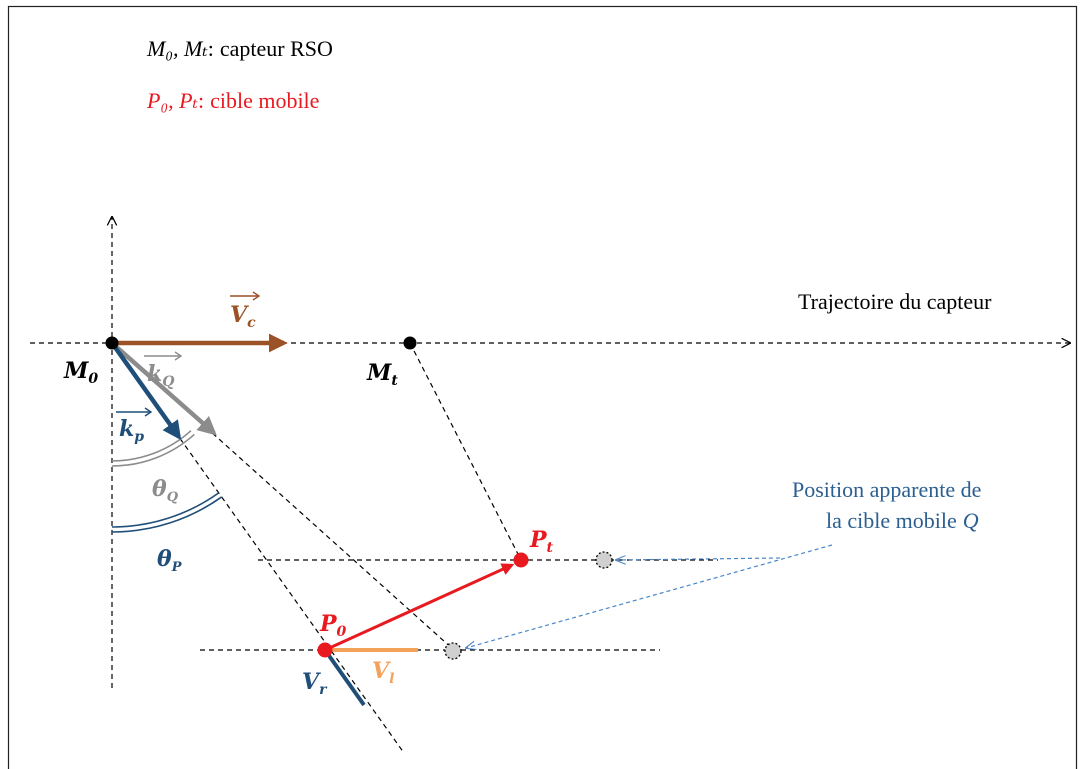  I want to click on apparent-position-line1: Position apparente de, so click(886, 489).